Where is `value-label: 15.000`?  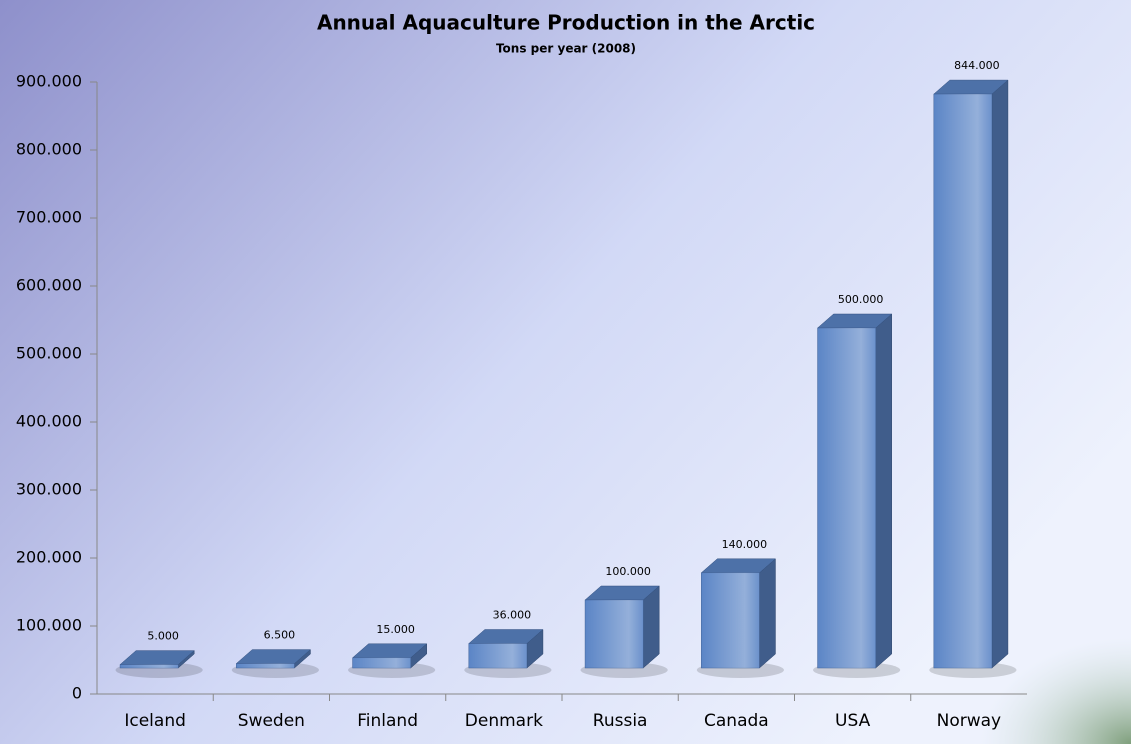 value-label: 15.000 is located at coordinates (395, 629).